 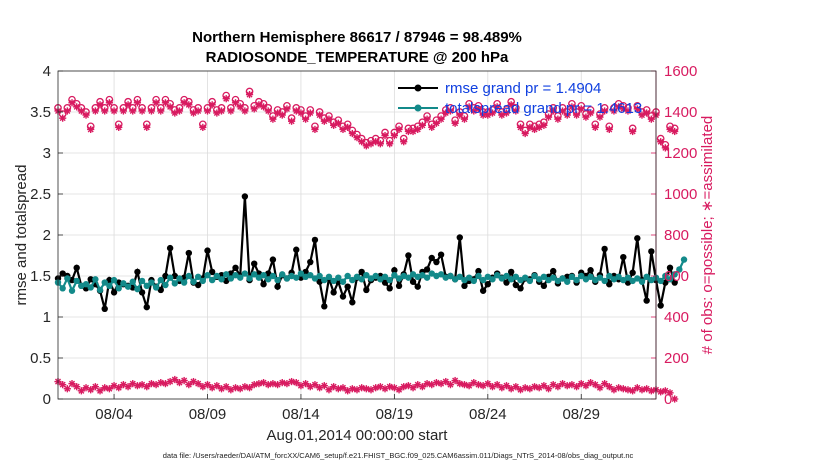 What do you see at coordinates (40, 112) in the screenshot?
I see `y-tick-label-left: 3.5` at bounding box center [40, 112].